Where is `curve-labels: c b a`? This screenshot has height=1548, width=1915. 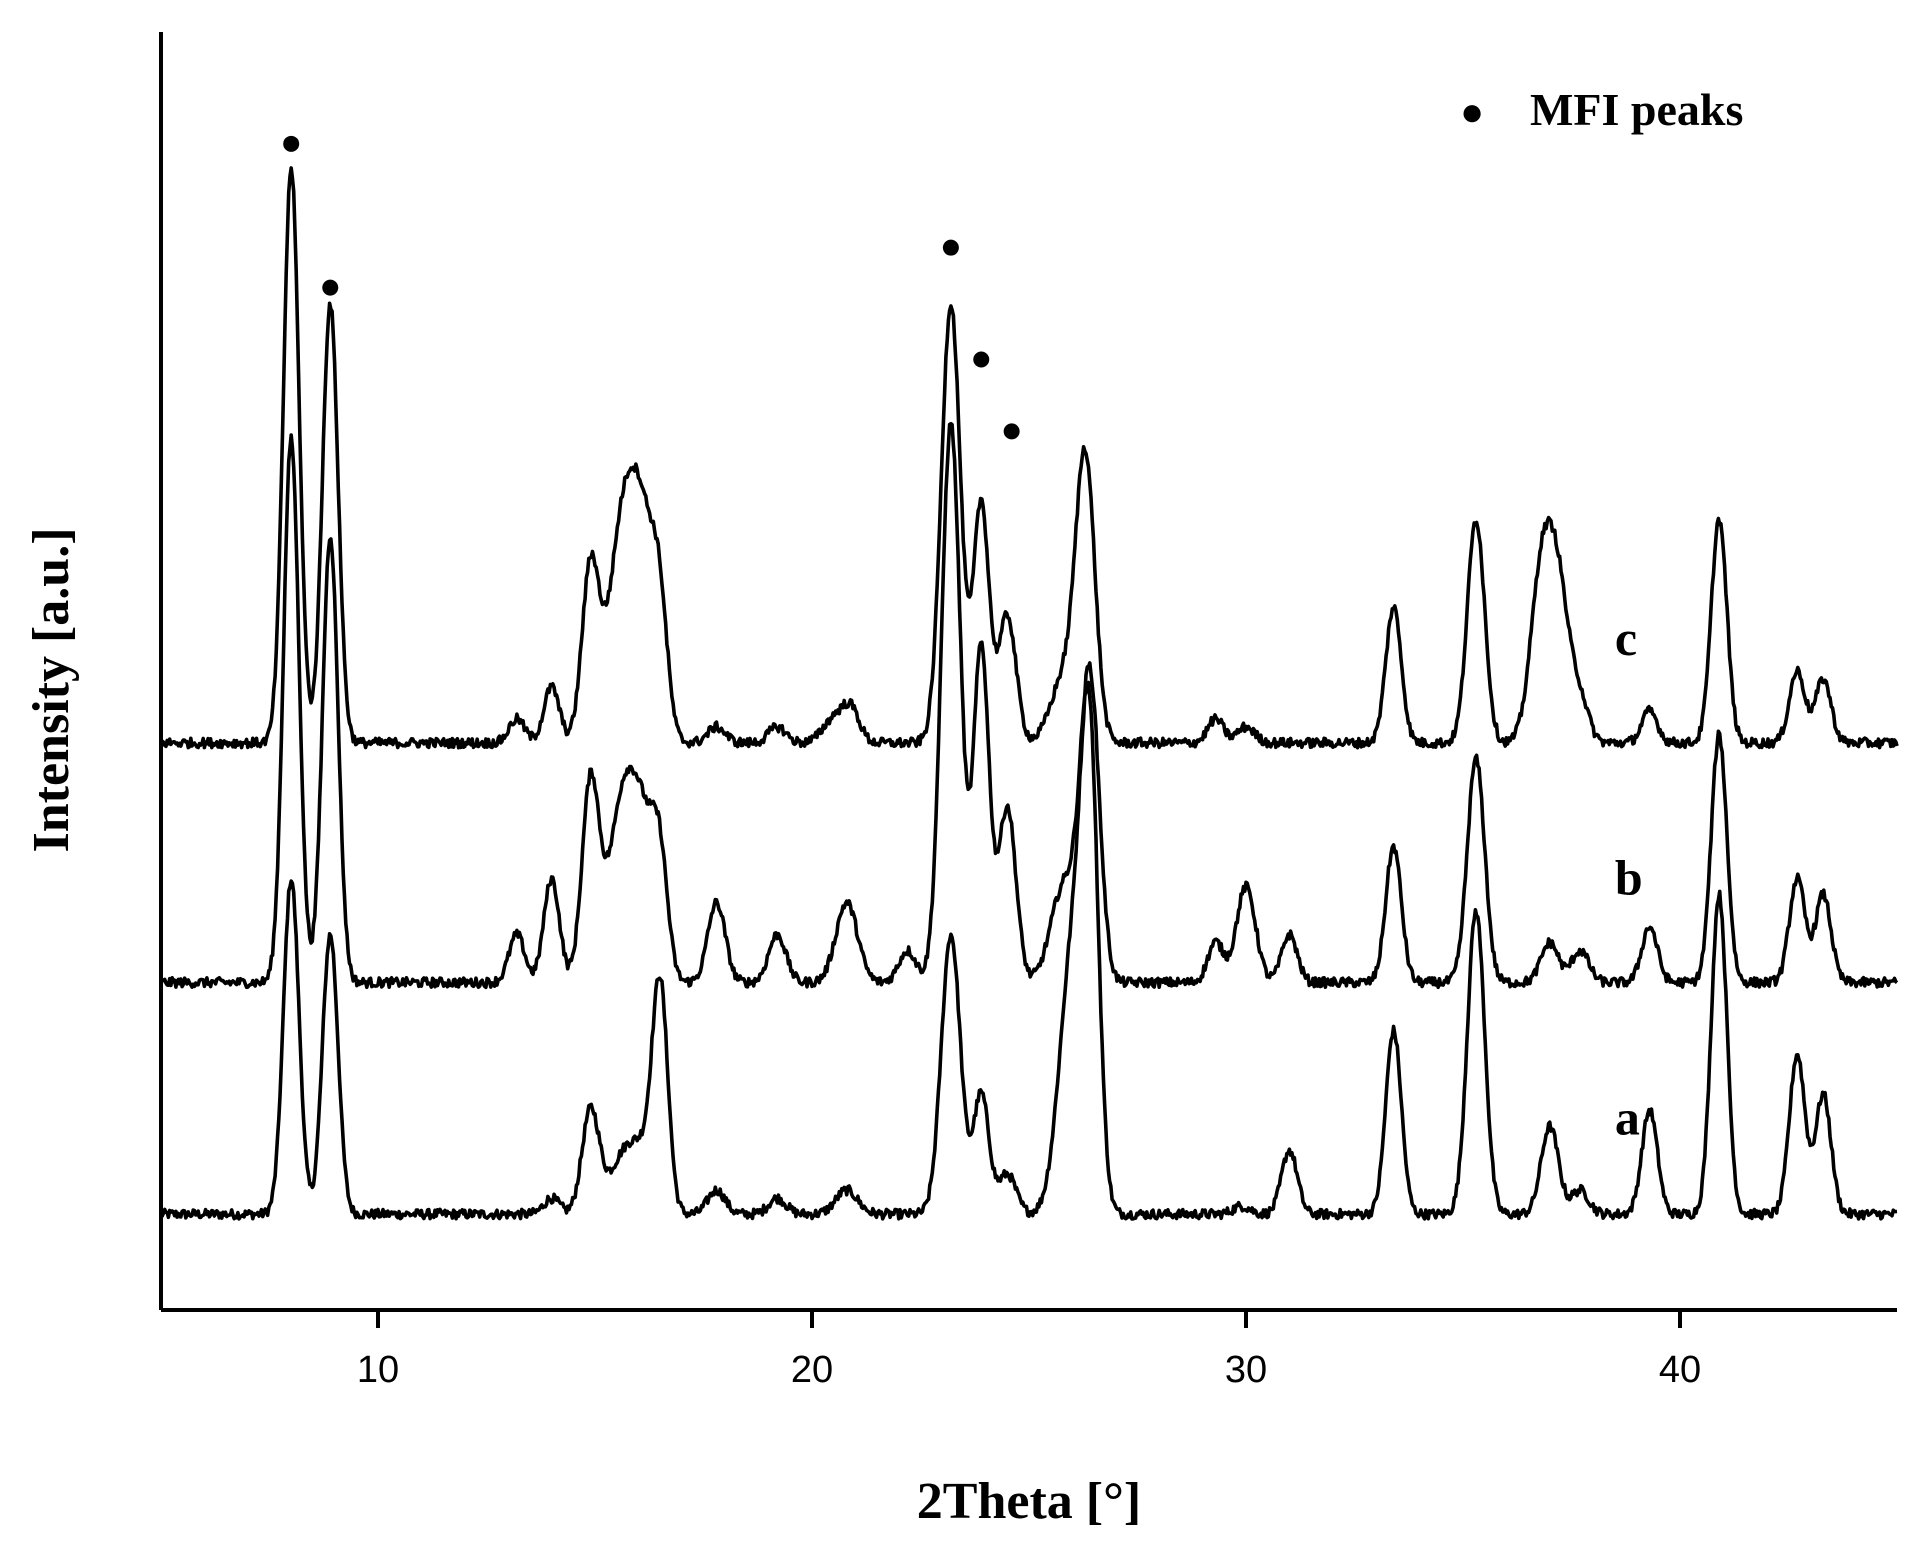 curve-labels: c b a is located at coordinates (1629, 877).